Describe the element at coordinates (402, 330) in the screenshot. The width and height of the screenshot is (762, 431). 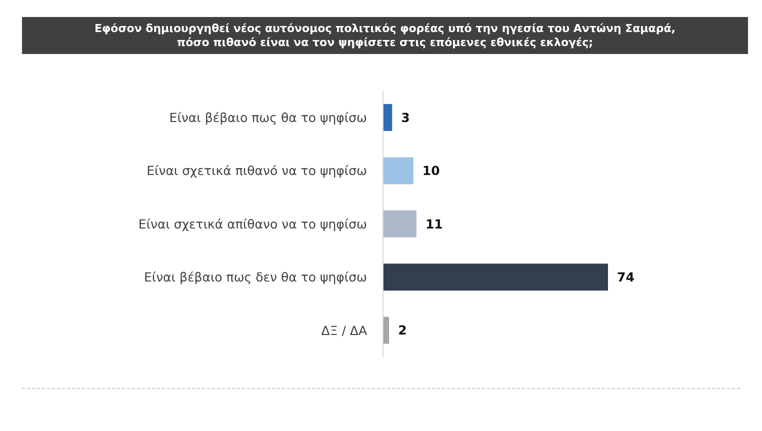
I see `data-label: 2` at that location.